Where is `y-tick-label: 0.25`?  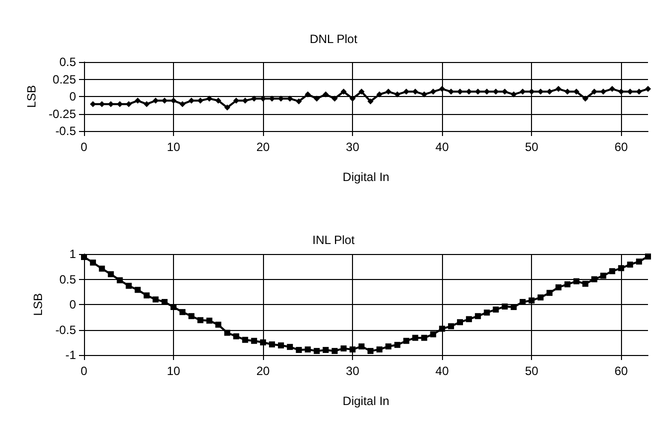 y-tick-label: 0.25 is located at coordinates (64, 79).